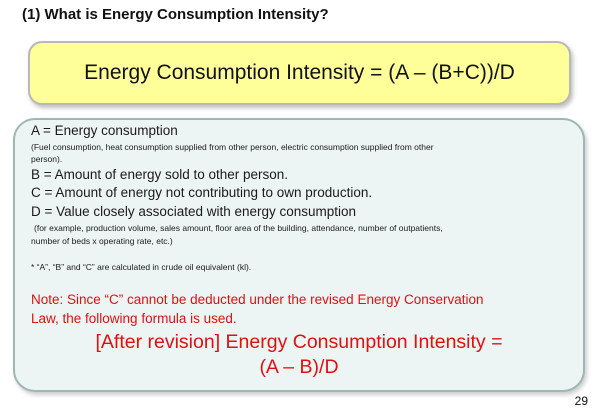  What do you see at coordinates (102, 241) in the screenshot?
I see `definition-d-detail-2: number of beds x operating rate, etc.)` at bounding box center [102, 241].